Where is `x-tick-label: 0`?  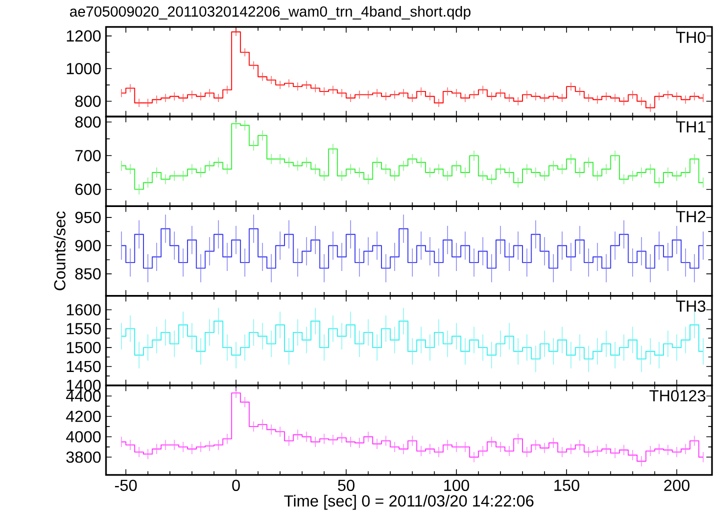 x-tick-label: 0 is located at coordinates (236, 486).